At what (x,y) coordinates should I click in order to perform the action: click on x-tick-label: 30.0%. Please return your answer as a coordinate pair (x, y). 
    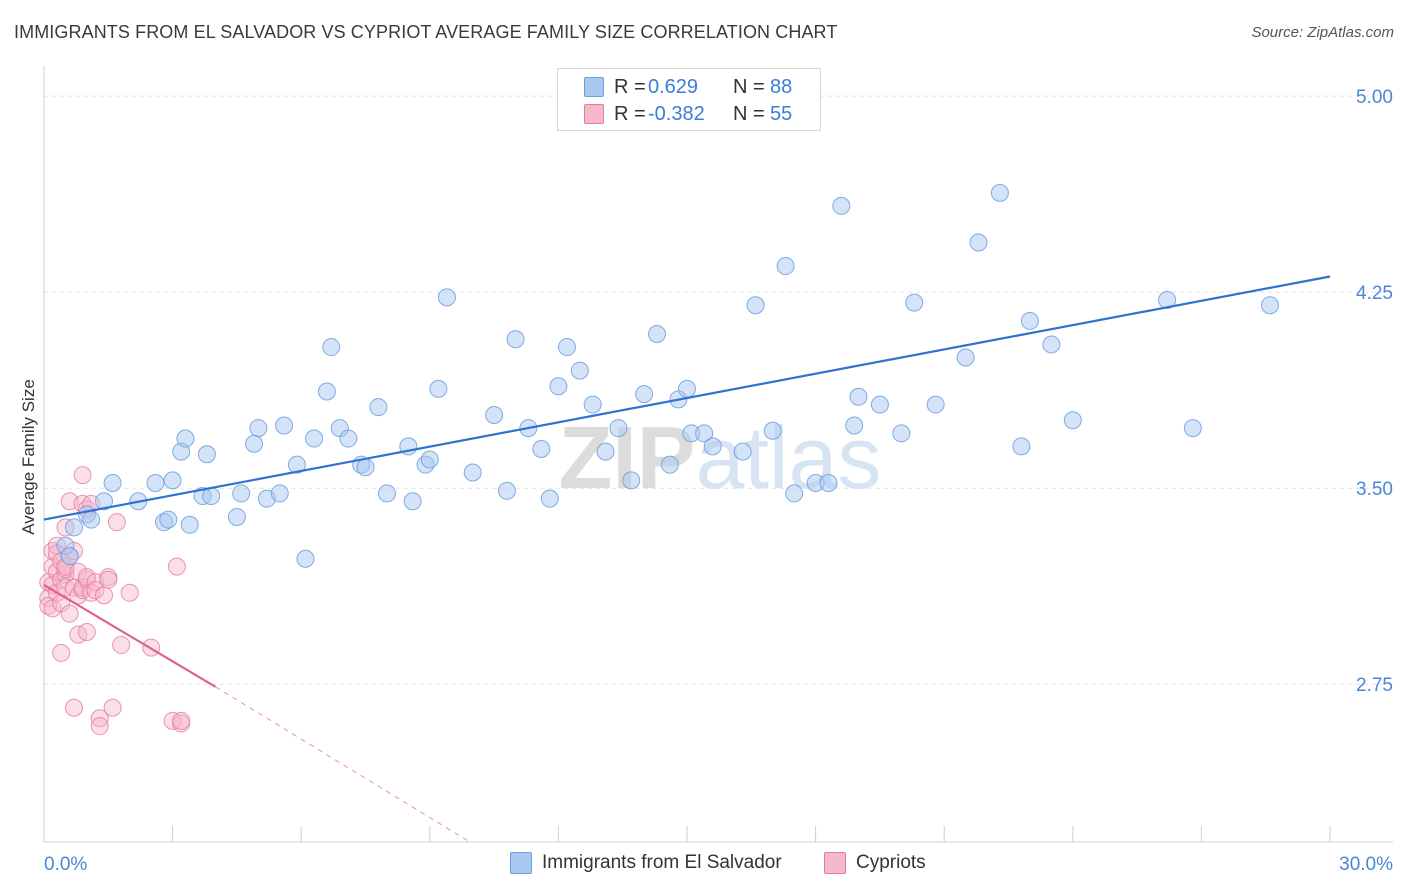
    Looking at the image, I should click on (1366, 864).